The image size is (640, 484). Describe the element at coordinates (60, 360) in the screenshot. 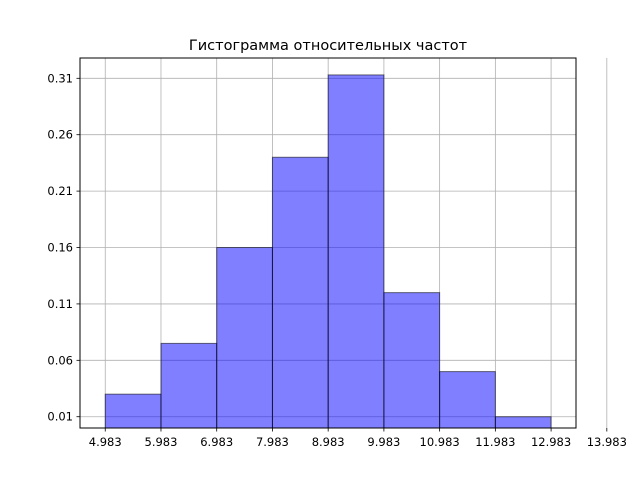

I see `y-tick-label: 0.06` at that location.